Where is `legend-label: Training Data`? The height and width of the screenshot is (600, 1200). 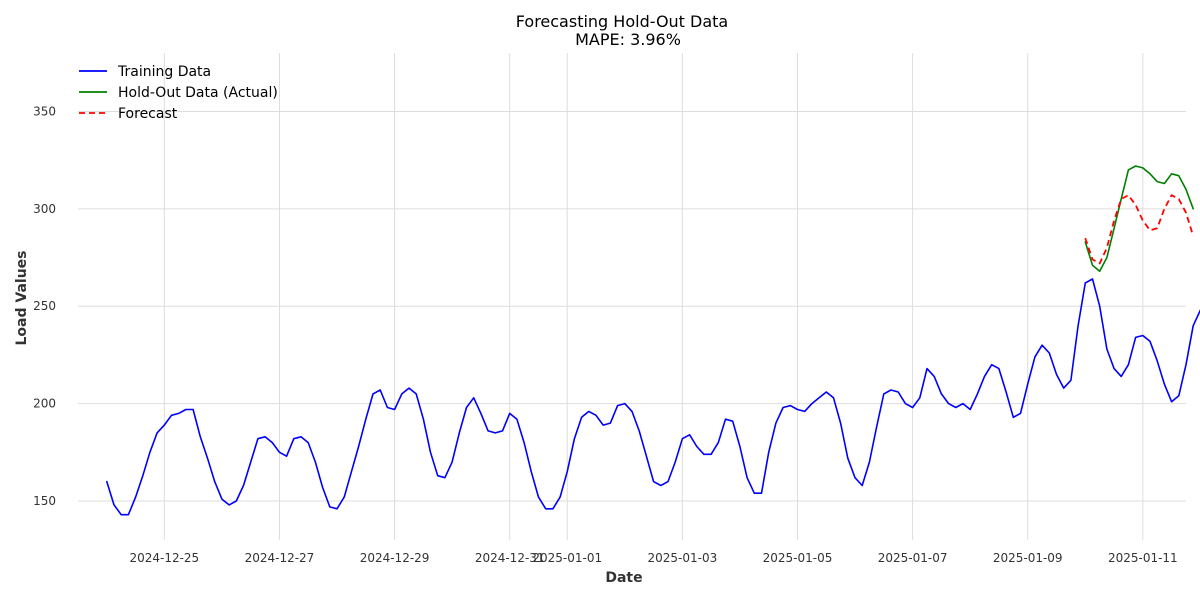 legend-label: Training Data is located at coordinates (164, 72).